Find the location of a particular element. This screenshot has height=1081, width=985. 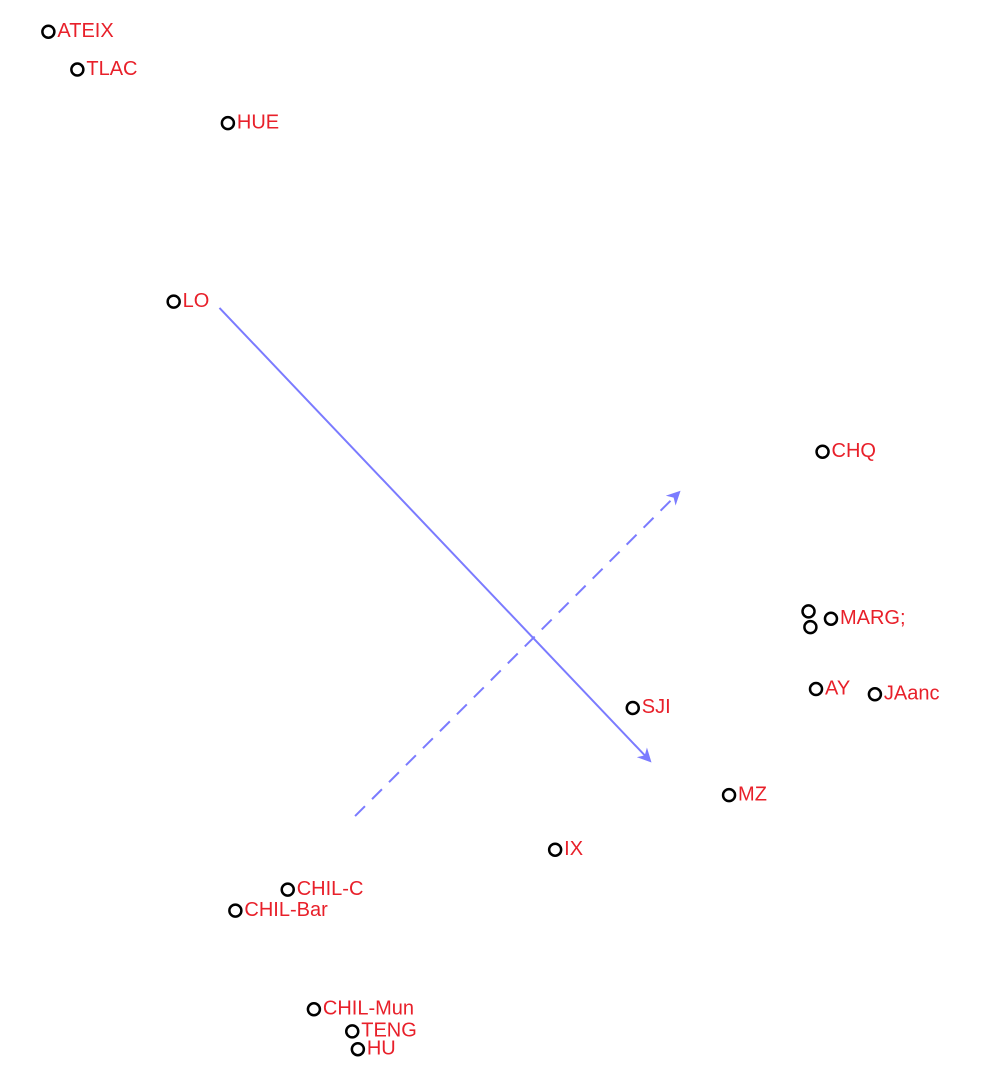

data-point: HU is located at coordinates (373, 1048).